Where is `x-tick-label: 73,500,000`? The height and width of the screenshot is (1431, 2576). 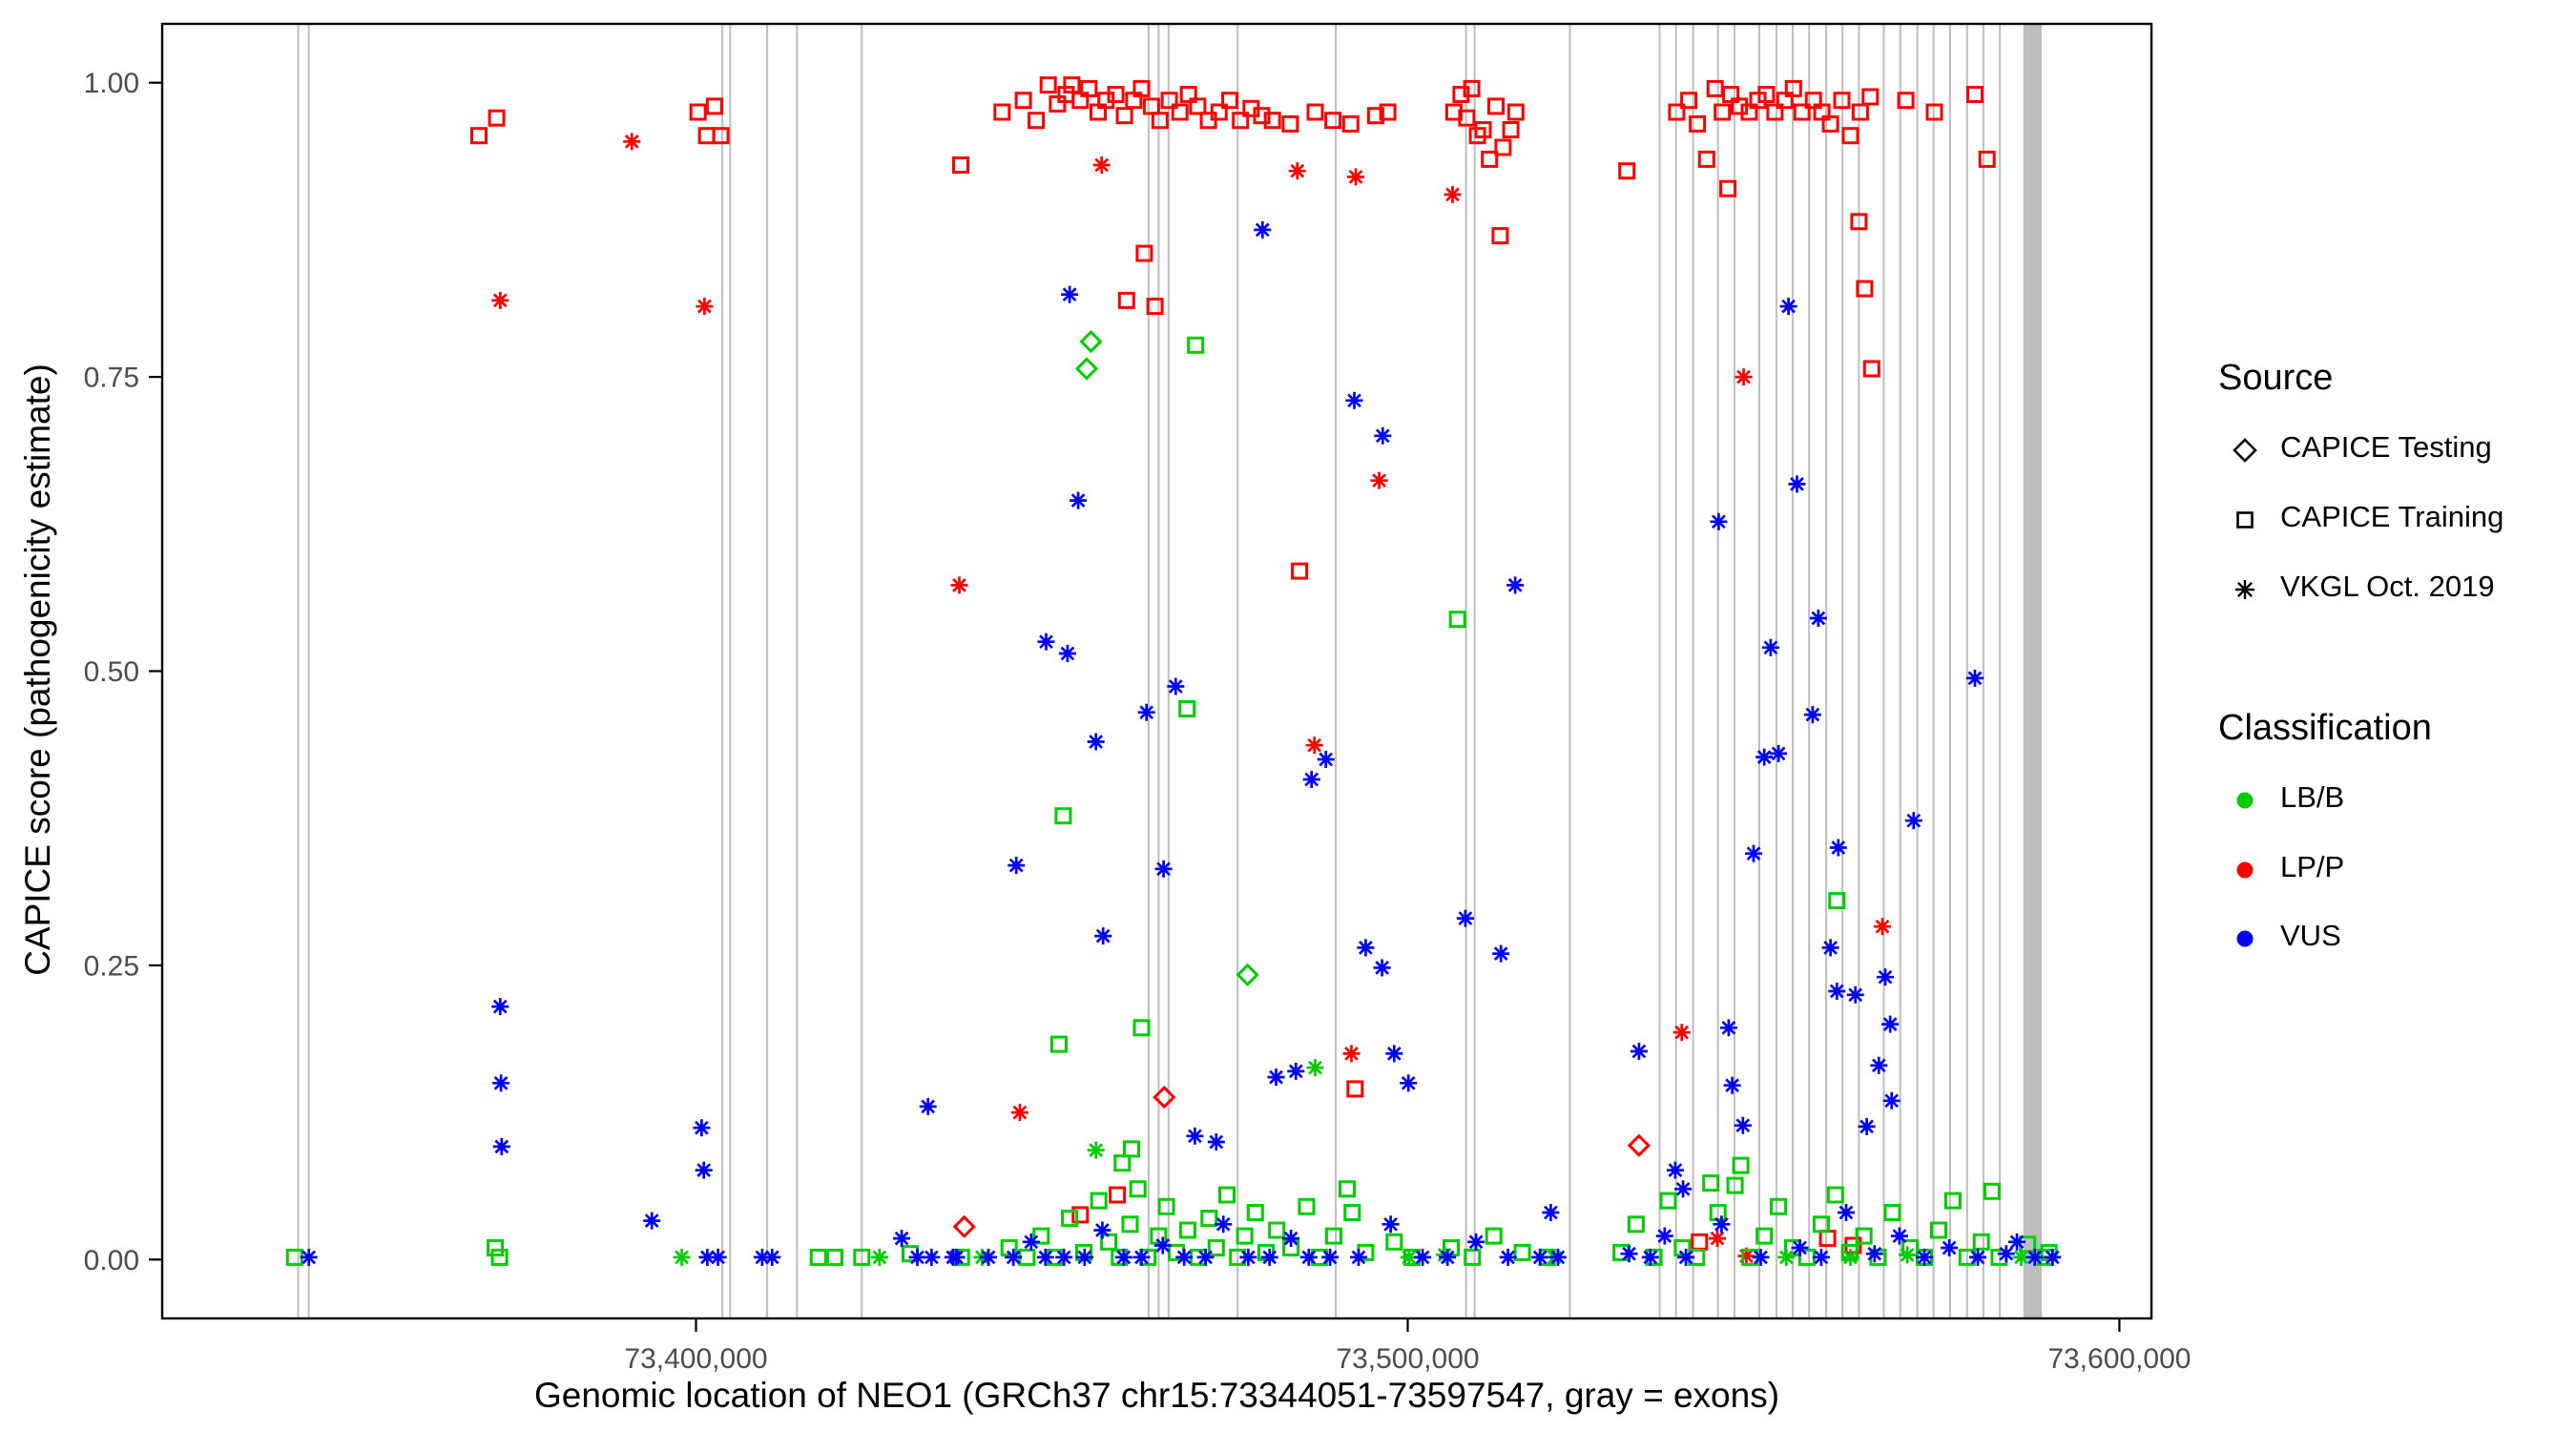
x-tick-label: 73,500,000 is located at coordinates (1407, 1359).